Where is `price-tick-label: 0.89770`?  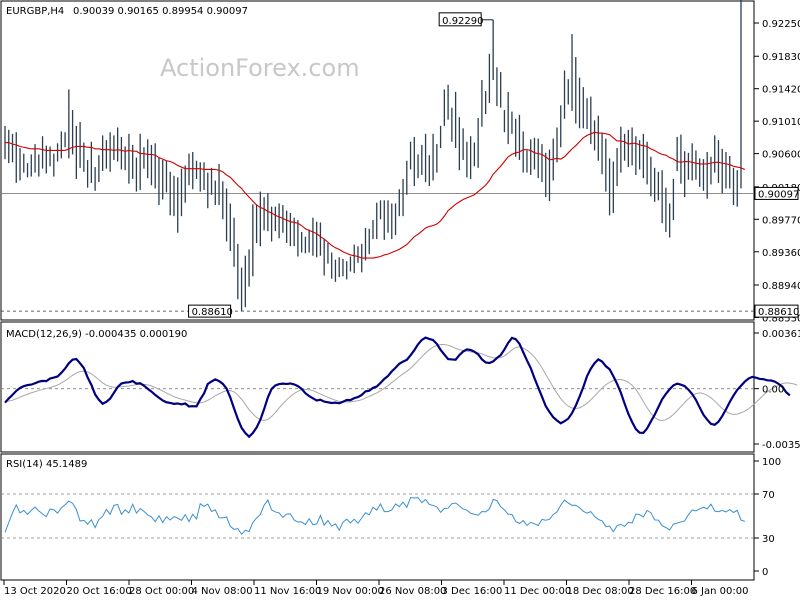
price-tick-label: 0.89770 is located at coordinates (781, 220).